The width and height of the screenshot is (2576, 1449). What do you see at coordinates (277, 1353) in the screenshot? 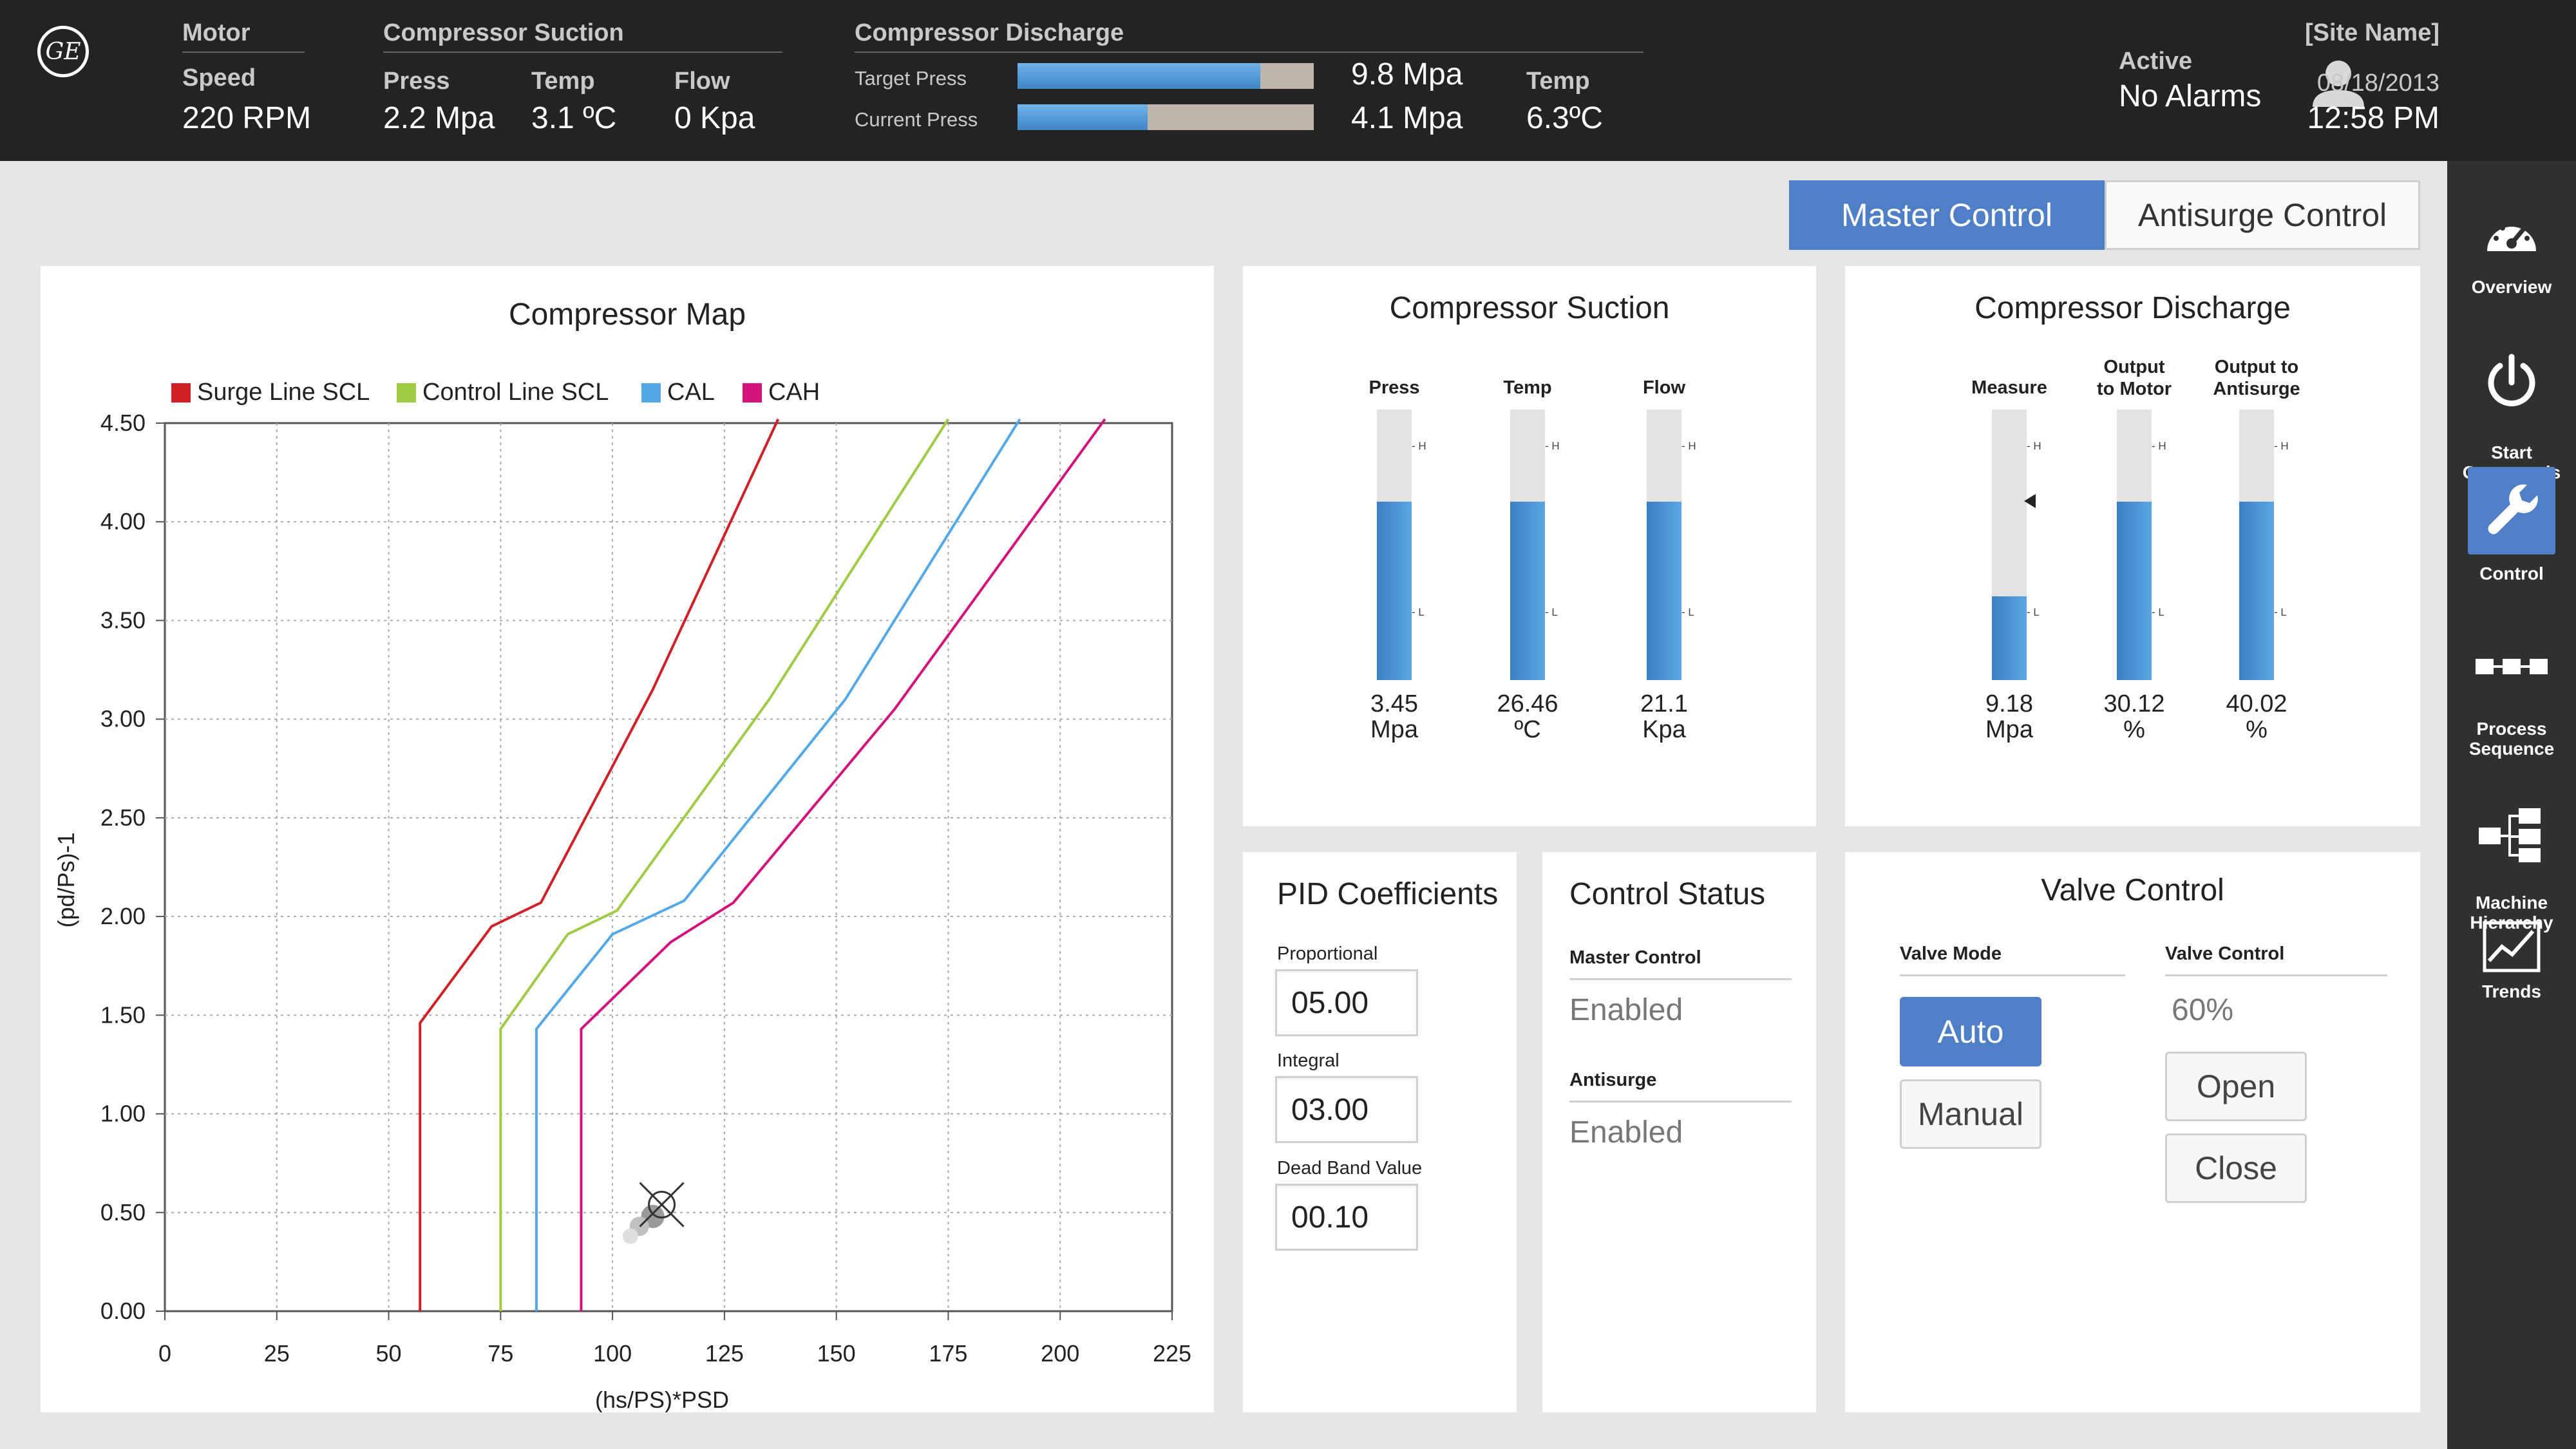
I see `x-tick-label: 25` at bounding box center [277, 1353].